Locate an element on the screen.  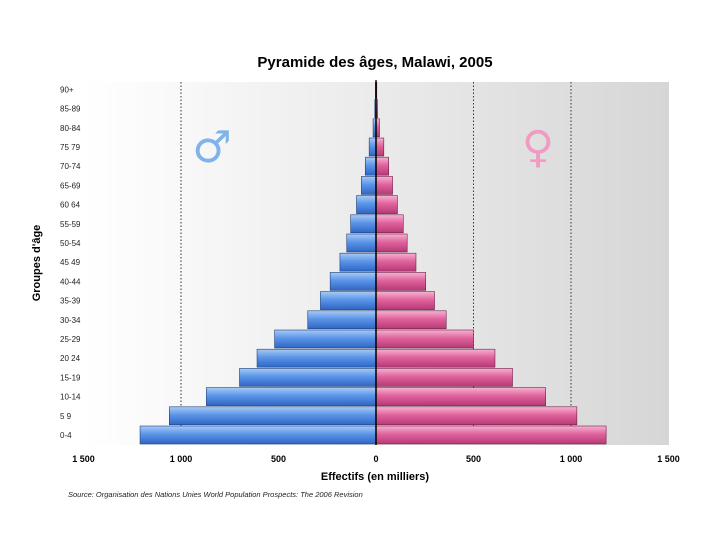
category-label-25-29: 25-29 is located at coordinates (70, 339).